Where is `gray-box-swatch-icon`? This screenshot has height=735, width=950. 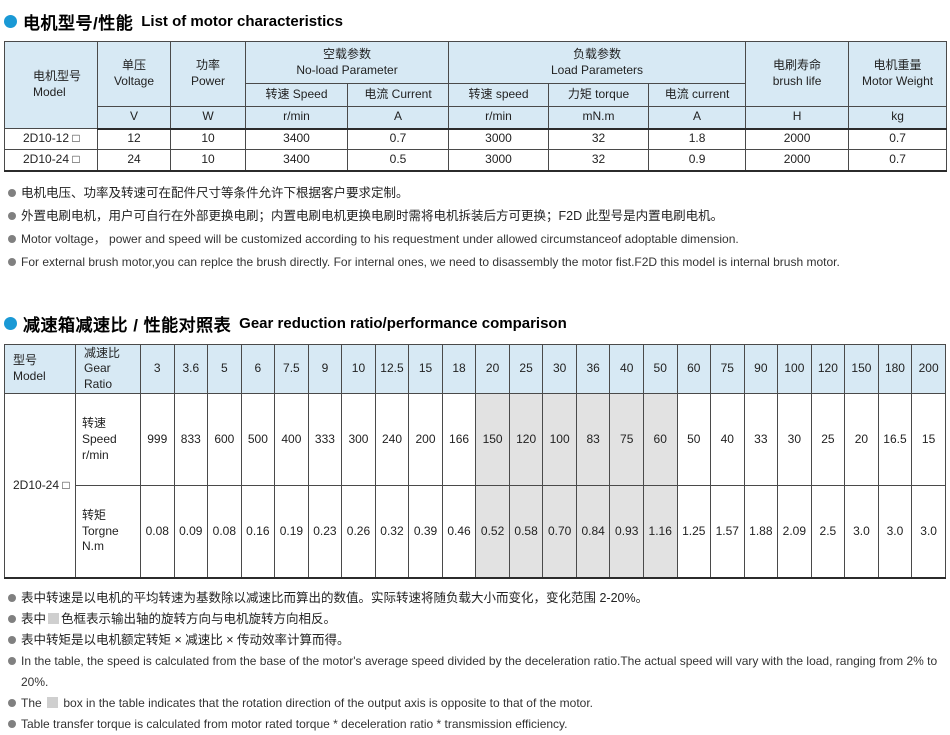 gray-box-swatch-icon is located at coordinates (54, 618).